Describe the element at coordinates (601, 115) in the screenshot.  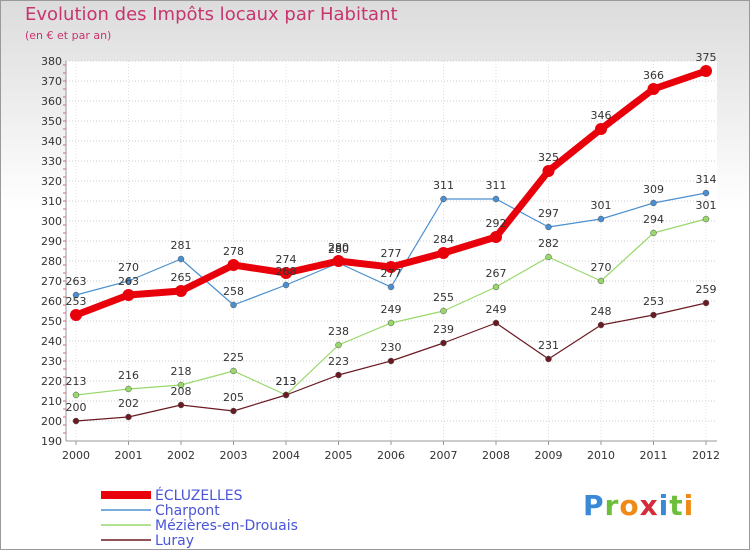
I see `data-label: 346` at that location.